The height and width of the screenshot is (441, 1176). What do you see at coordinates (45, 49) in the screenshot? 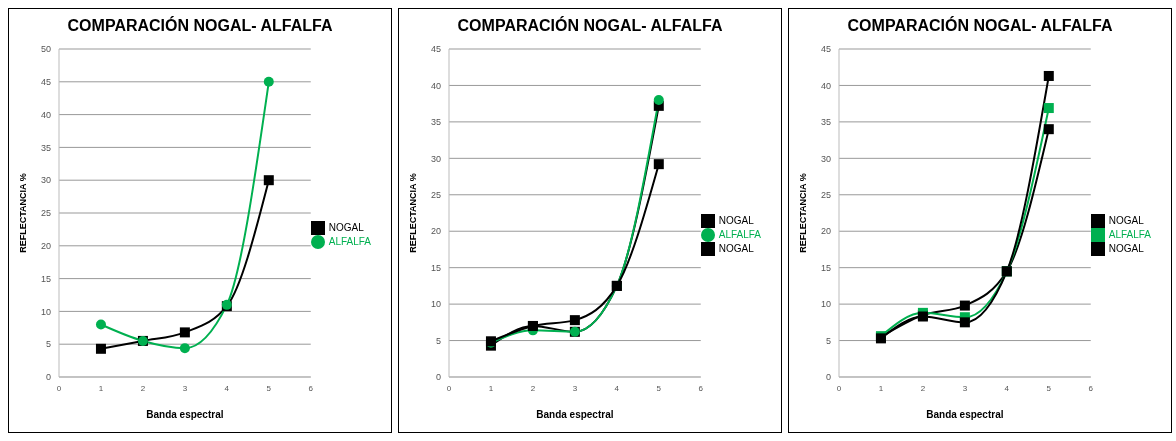
I see `y-tick-label: 50` at bounding box center [45, 49].